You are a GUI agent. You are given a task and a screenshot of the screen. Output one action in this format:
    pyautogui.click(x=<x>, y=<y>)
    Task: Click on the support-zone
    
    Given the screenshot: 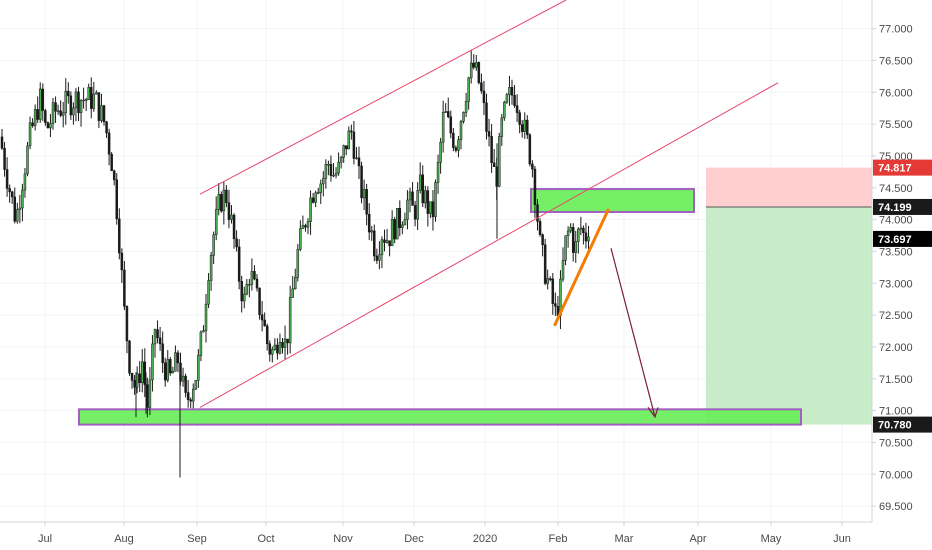 What is the action you would take?
    pyautogui.click(x=440, y=417)
    